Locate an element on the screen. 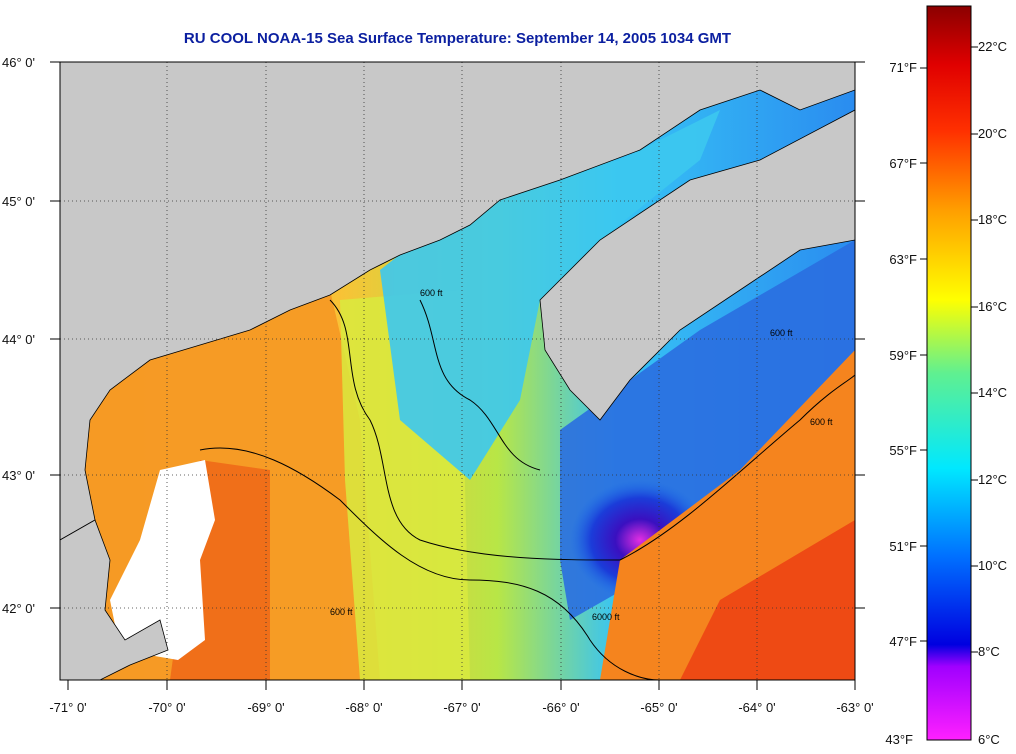 The height and width of the screenshot is (754, 1016). colorbar-f-59: 59°F is located at coordinates (903, 355).